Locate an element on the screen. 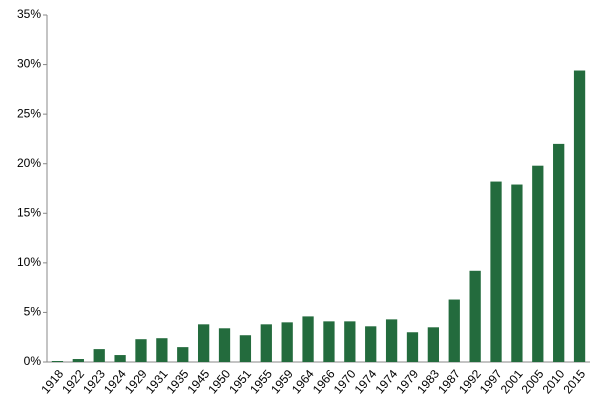  y-tick-label: 20% is located at coordinates (29, 163).